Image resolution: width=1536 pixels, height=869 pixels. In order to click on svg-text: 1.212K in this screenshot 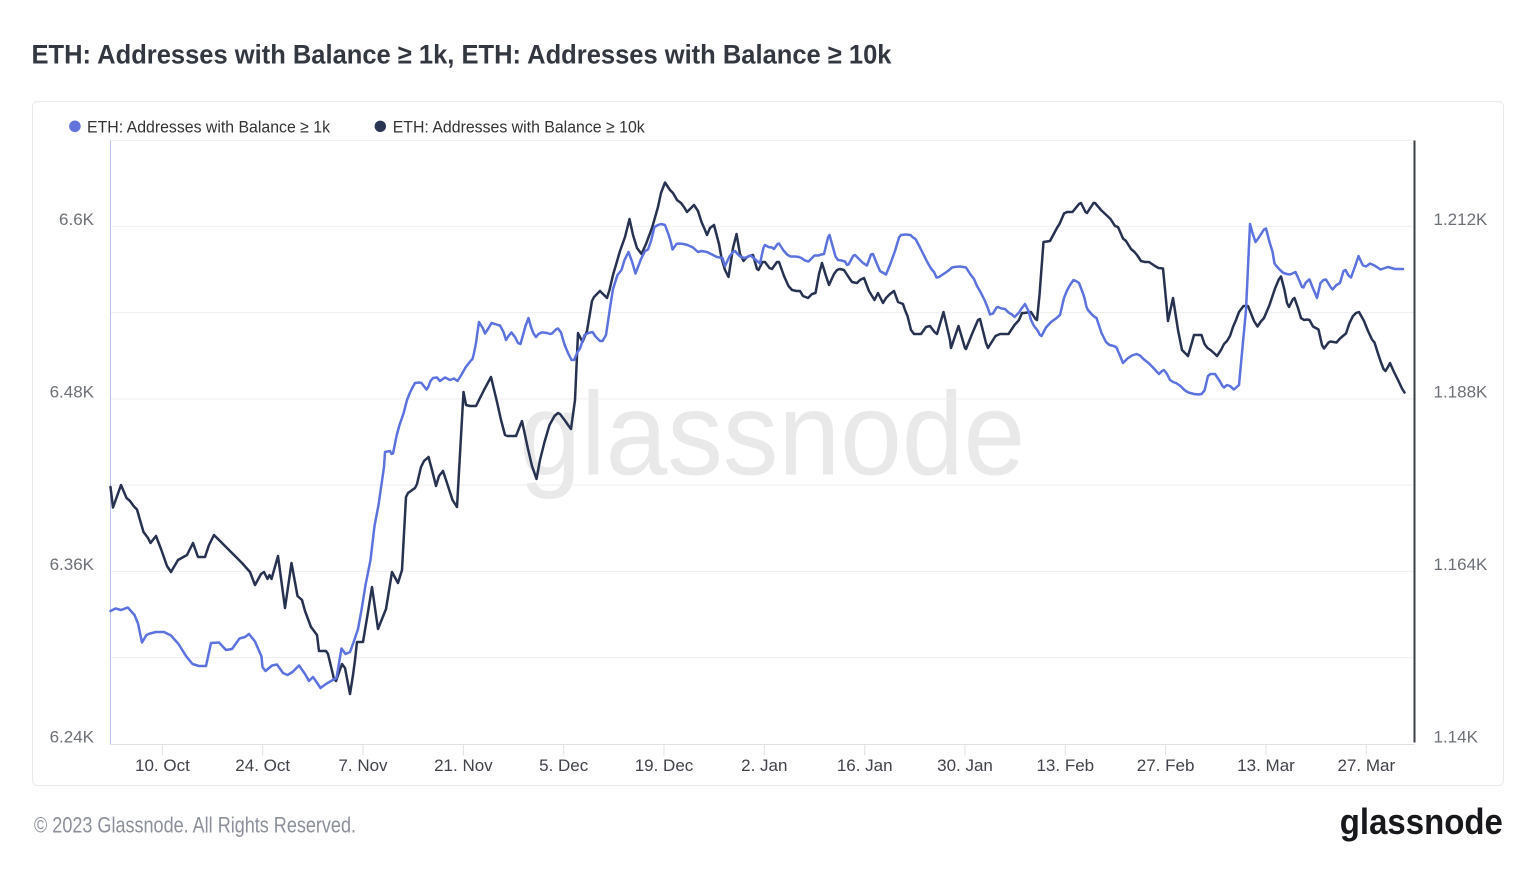, I will do `click(1461, 219)`.